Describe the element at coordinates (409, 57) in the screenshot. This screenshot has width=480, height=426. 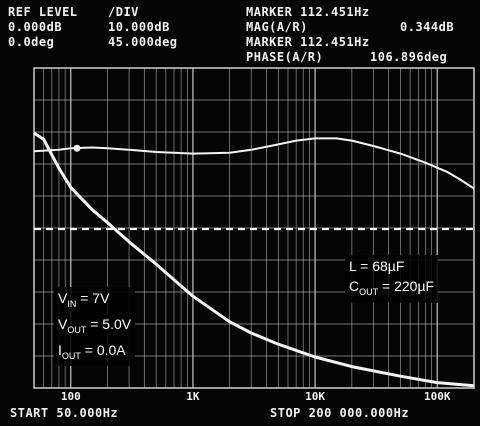
I see `phase-value: 106.896deg` at that location.